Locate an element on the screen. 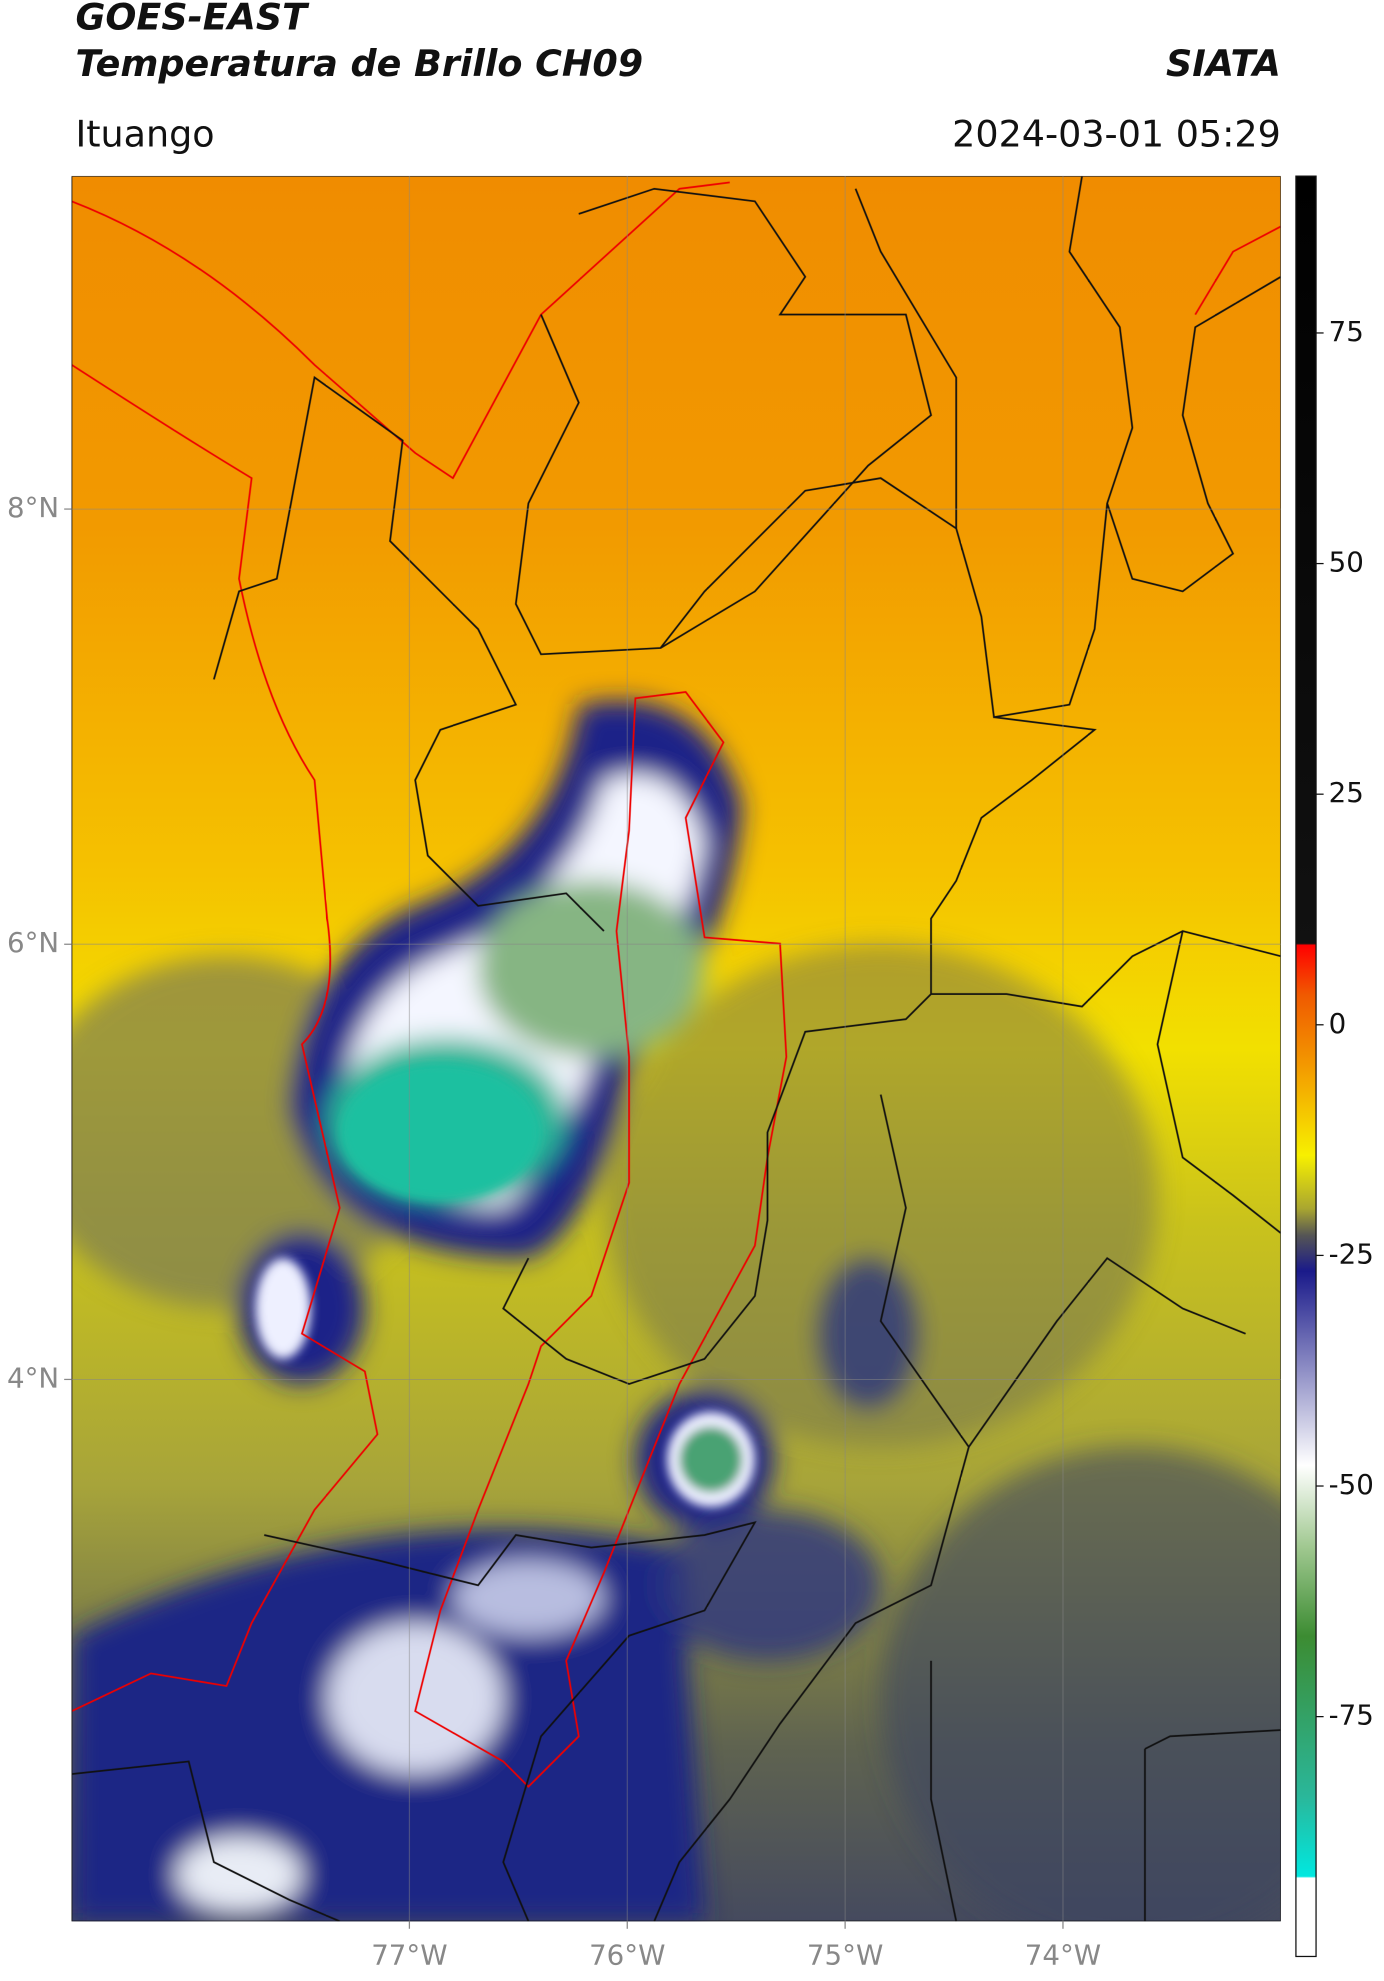 The image size is (1384, 1981). colorbar-tick-label: -75 is located at coordinates (1351, 1715).